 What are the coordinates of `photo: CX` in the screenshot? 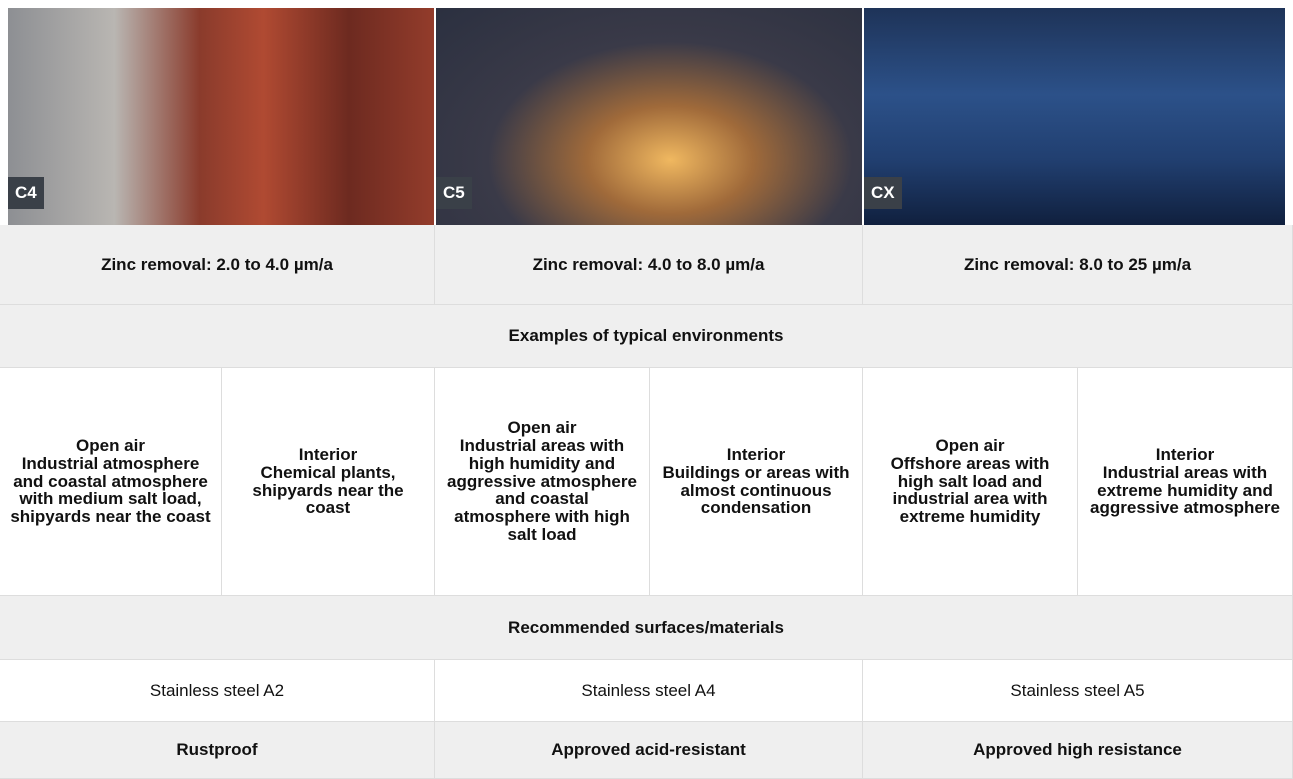 It's located at (1074, 116).